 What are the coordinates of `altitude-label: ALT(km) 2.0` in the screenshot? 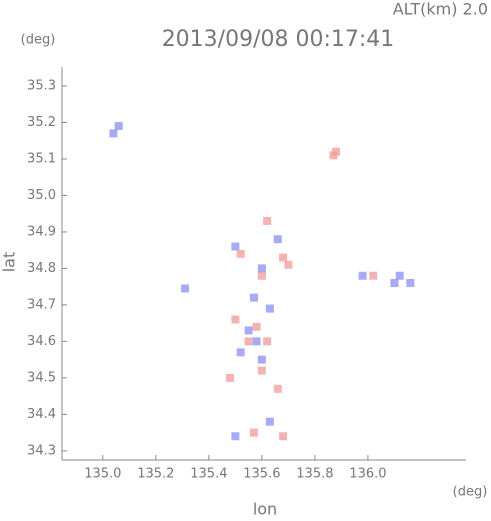 It's located at (440, 9).